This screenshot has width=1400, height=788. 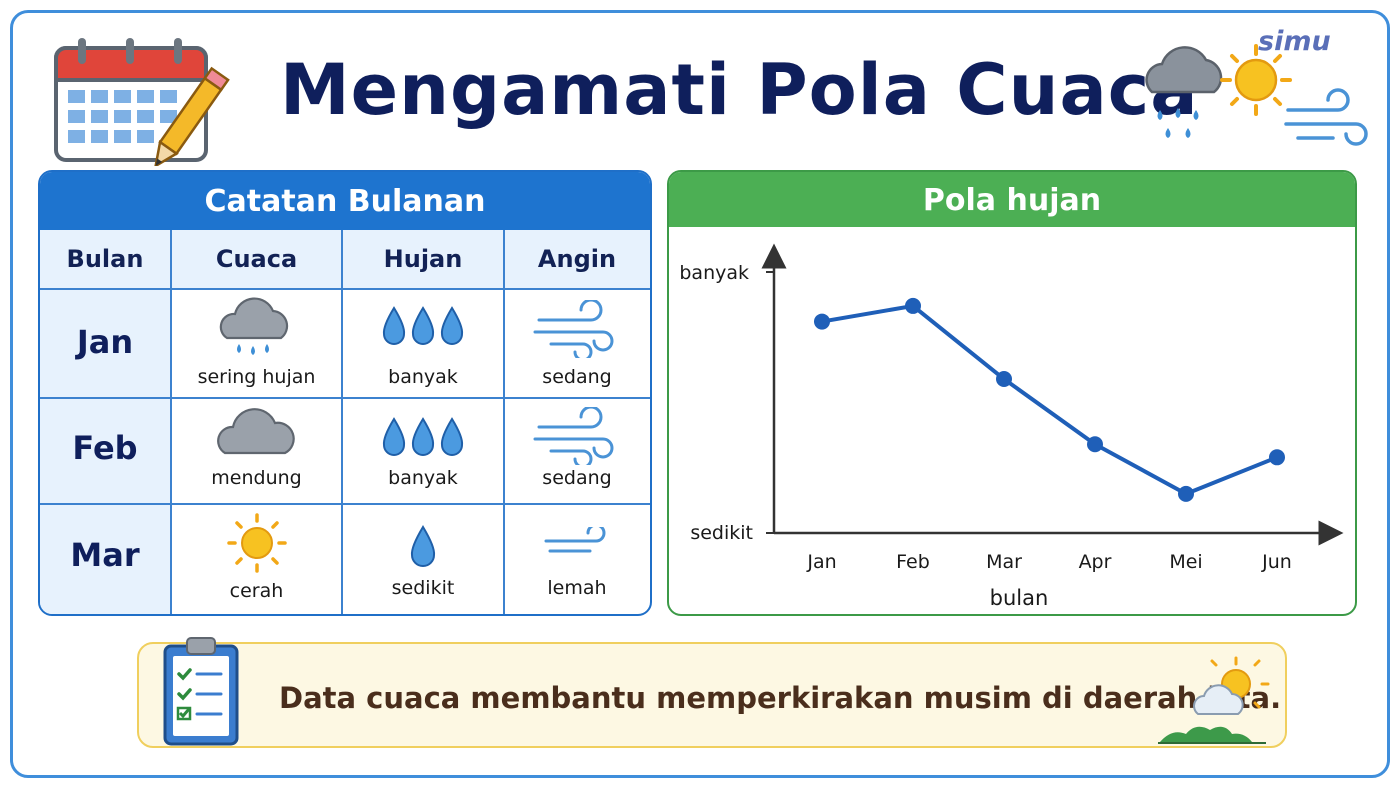 What do you see at coordinates (739, 90) in the screenshot?
I see `page-title: Mengamati Pola Cuaca` at bounding box center [739, 90].